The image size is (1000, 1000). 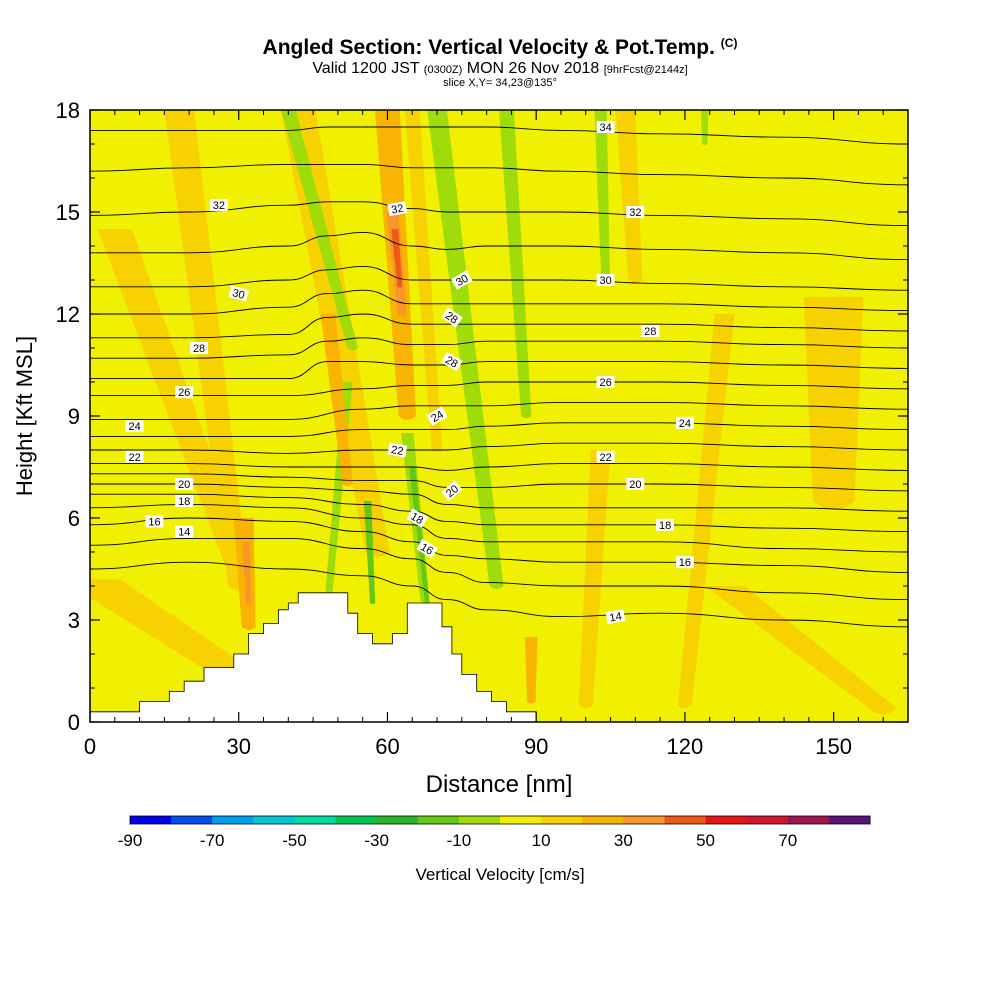 I want to click on forecast-info: [9hrFcst@2144z], so click(x=645, y=70).